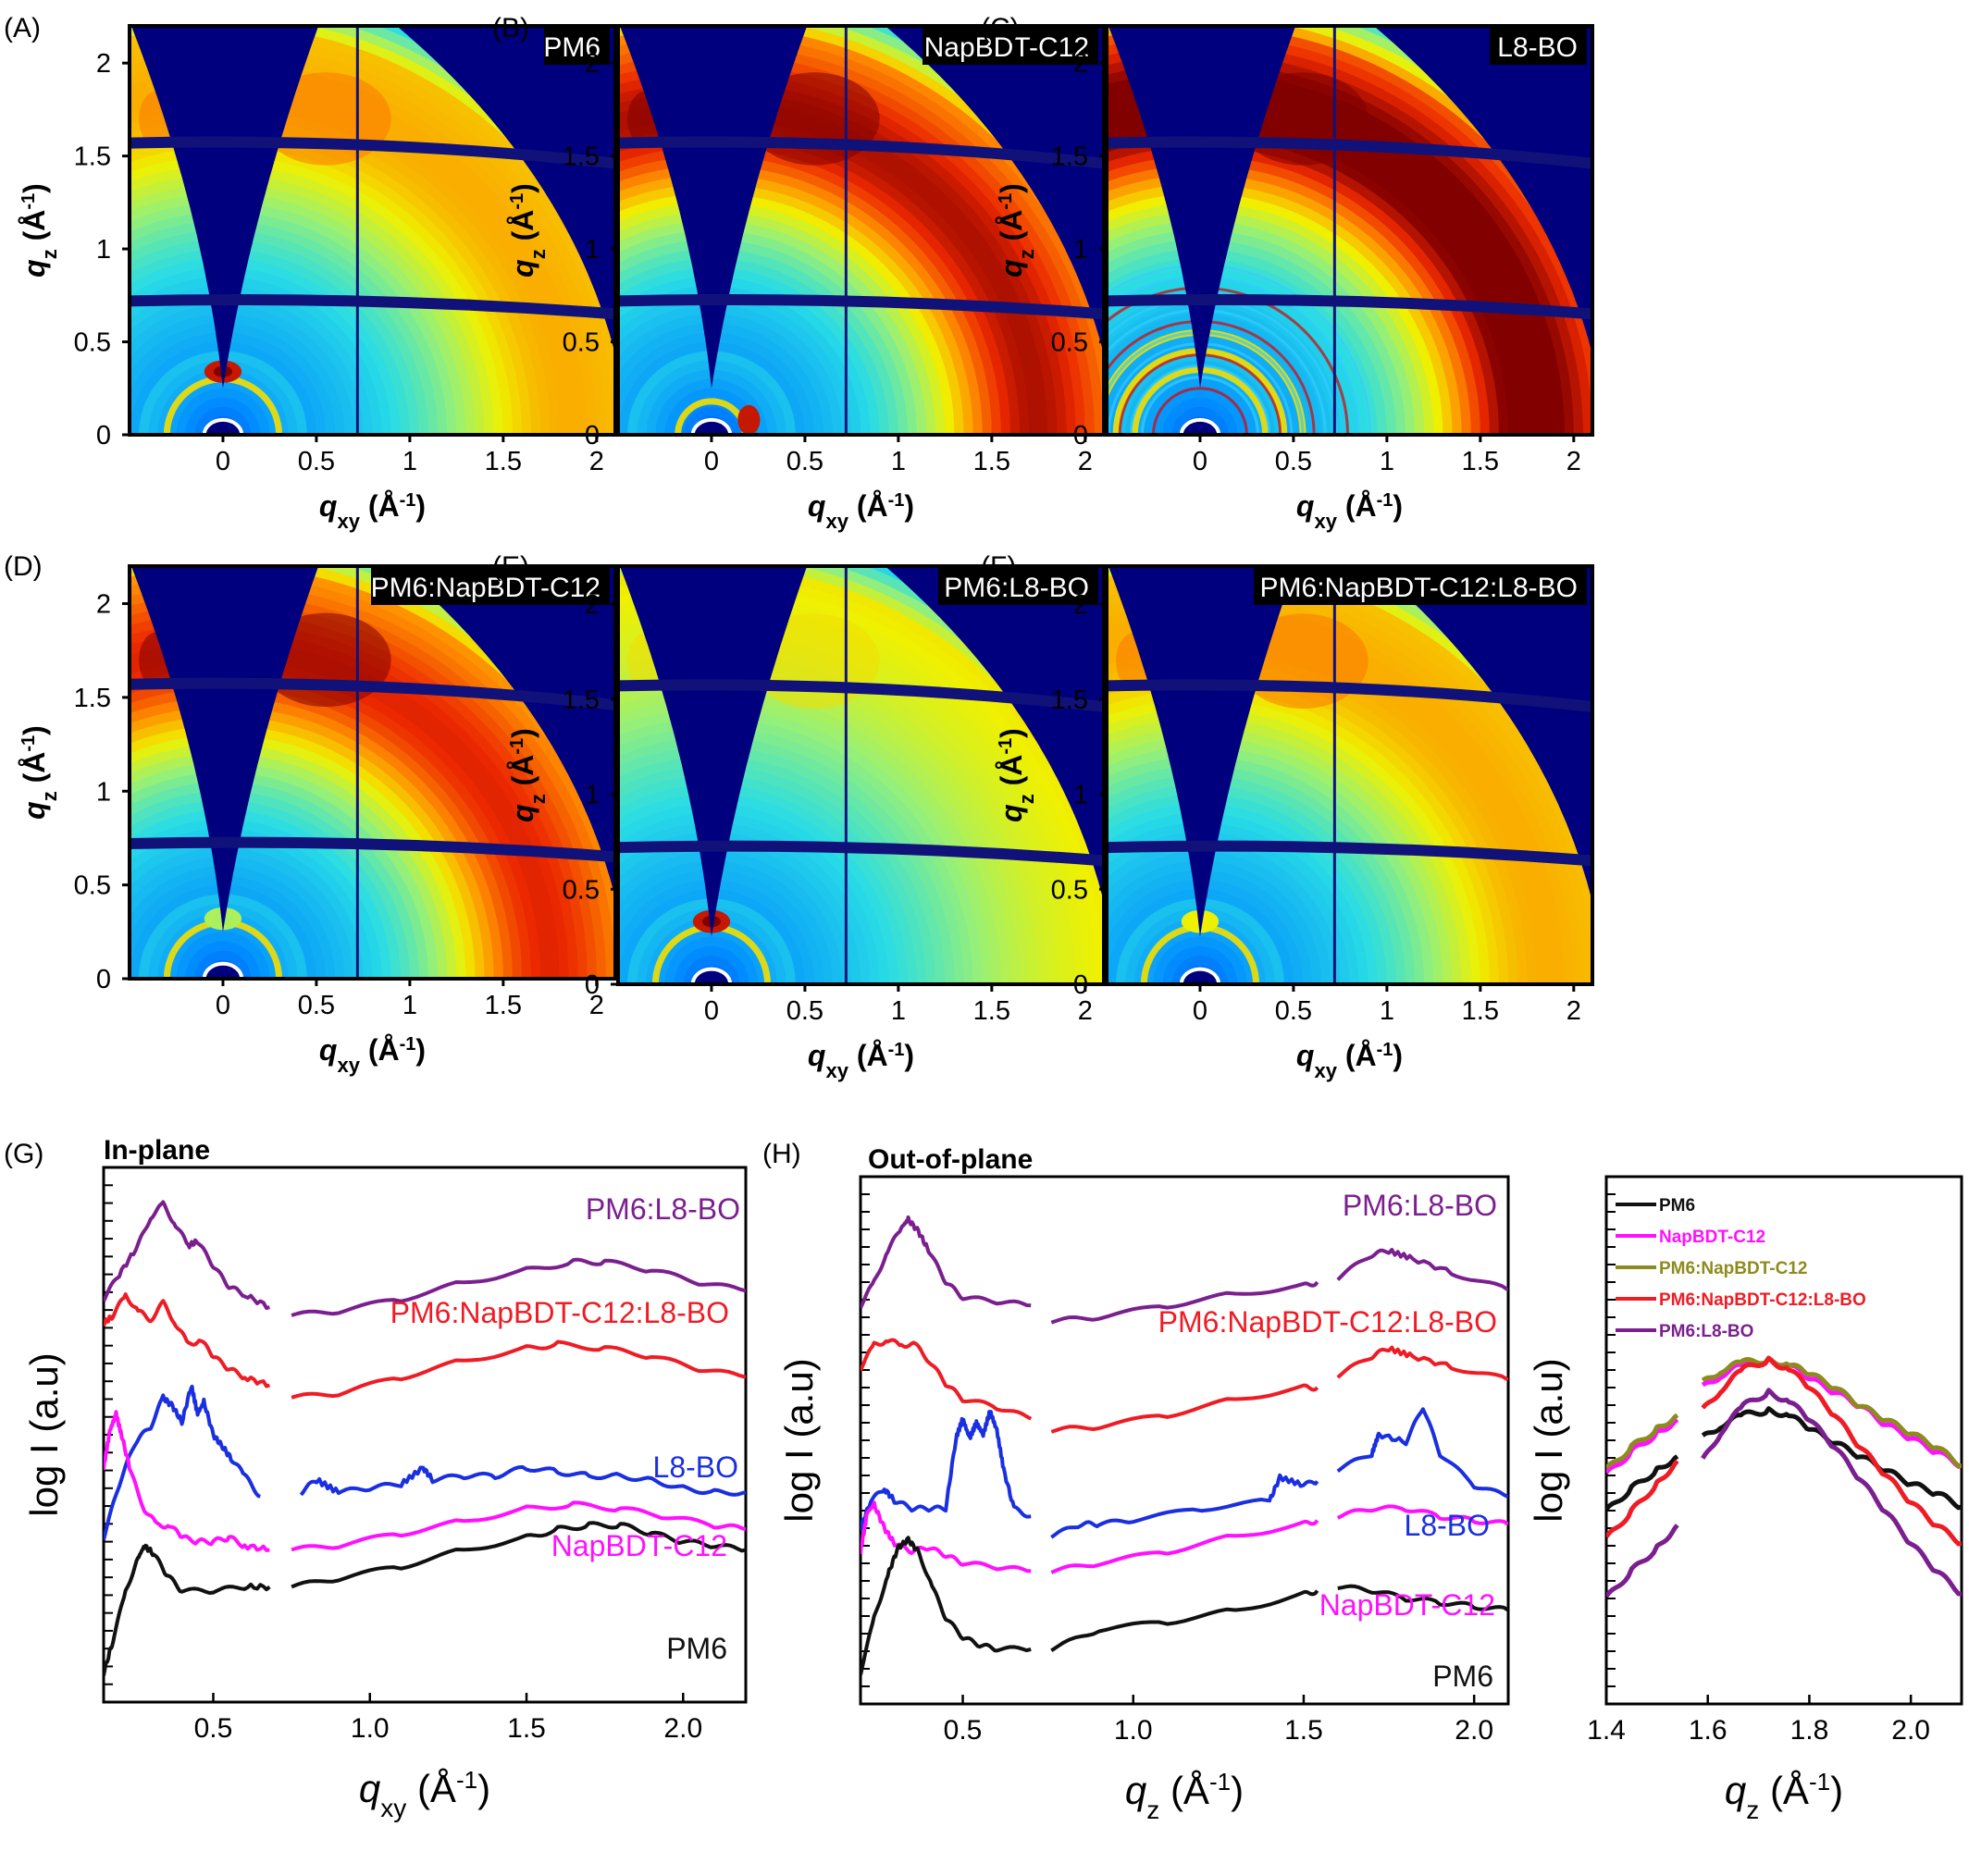  What do you see at coordinates (24, 1154) in the screenshot?
I see `panel-letter: (G)` at bounding box center [24, 1154].